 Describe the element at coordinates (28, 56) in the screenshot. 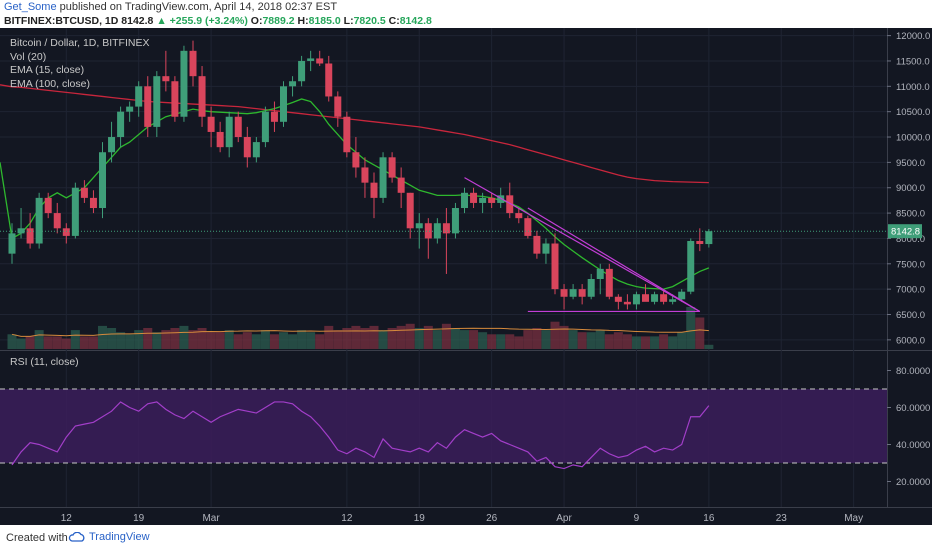

I see `legend-volume: Vol (20)` at that location.